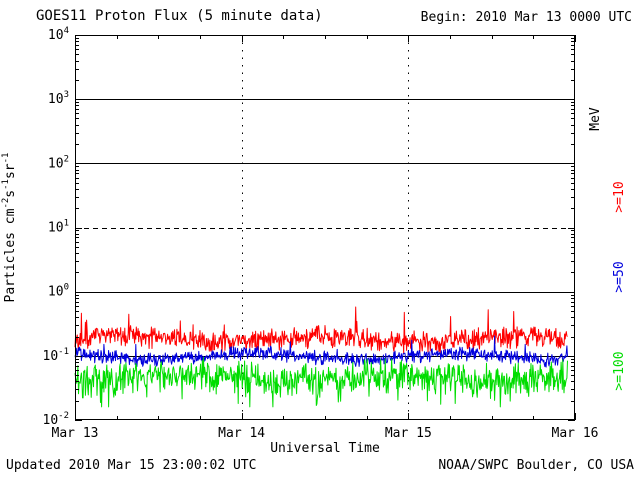 The width and height of the screenshot is (640, 480). What do you see at coordinates (56, 419) in the screenshot?
I see `y-tick-label: 10⁻²` at bounding box center [56, 419].